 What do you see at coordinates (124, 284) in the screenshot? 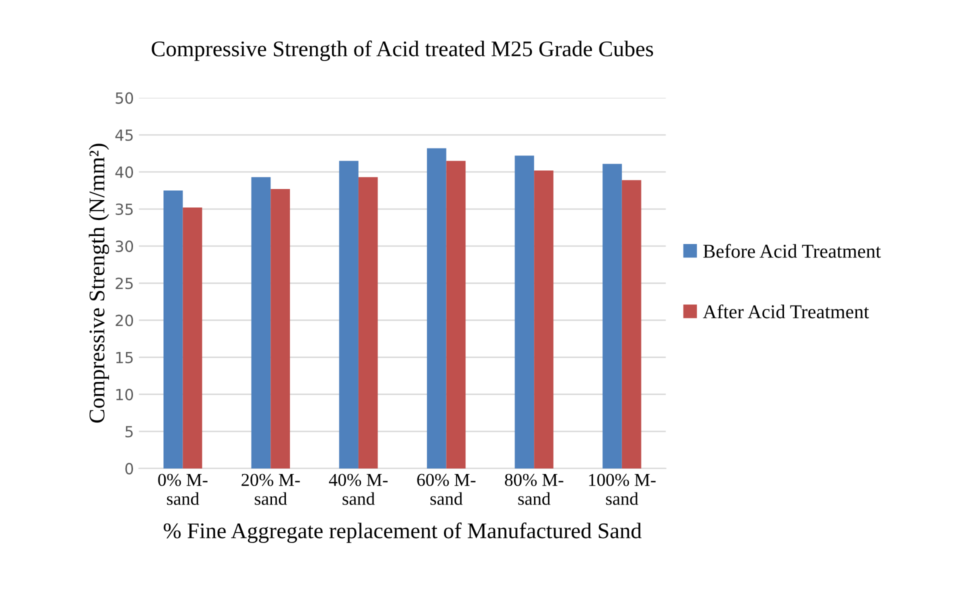
I see `y-tick-label: 25` at bounding box center [124, 284].